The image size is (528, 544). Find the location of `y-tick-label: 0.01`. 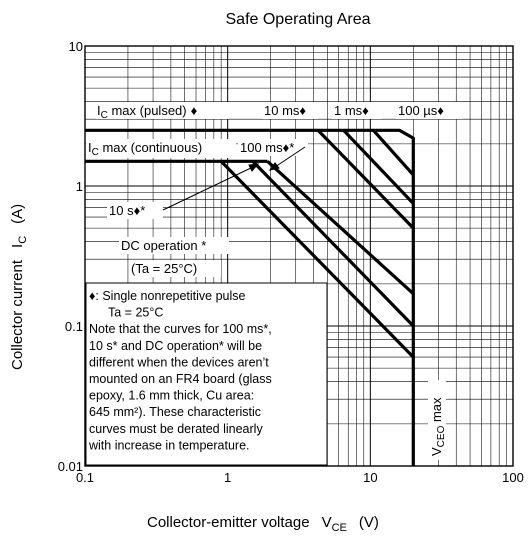

y-tick-label: 0.01 is located at coordinates (70, 466).